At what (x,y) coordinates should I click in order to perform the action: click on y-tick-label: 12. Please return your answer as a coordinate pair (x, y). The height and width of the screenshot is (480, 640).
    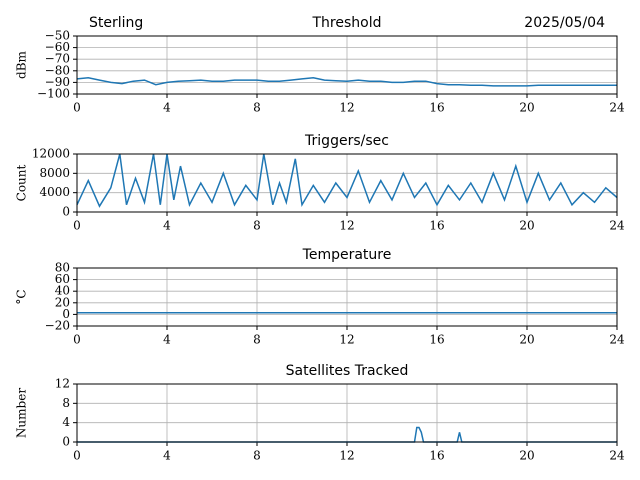
    Looking at the image, I should click on (62, 384).